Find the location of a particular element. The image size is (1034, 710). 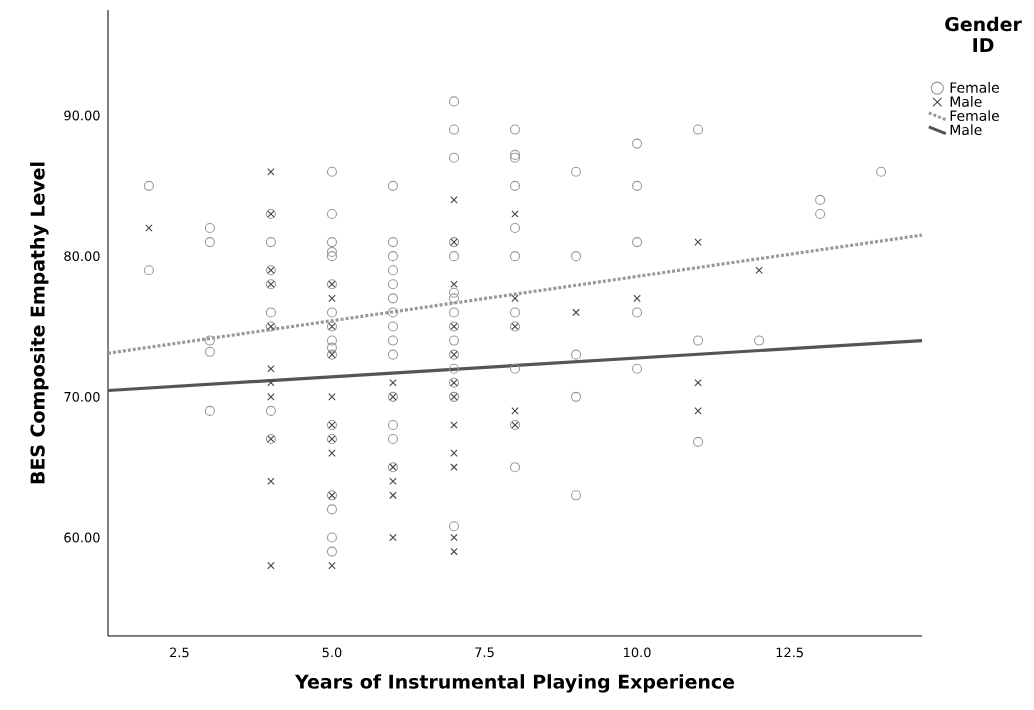

x-tick-label: 10.0 is located at coordinates (637, 652).